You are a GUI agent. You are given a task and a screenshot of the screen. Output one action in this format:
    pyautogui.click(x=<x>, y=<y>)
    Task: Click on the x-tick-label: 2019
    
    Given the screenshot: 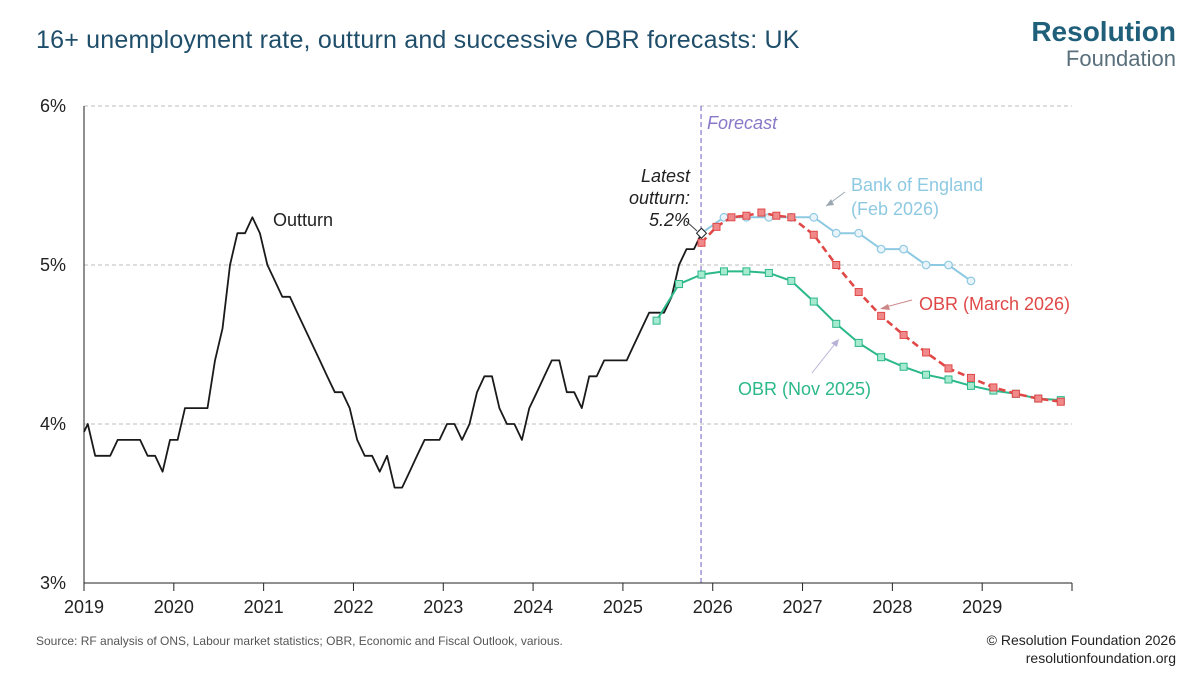 What is the action you would take?
    pyautogui.click(x=84, y=607)
    